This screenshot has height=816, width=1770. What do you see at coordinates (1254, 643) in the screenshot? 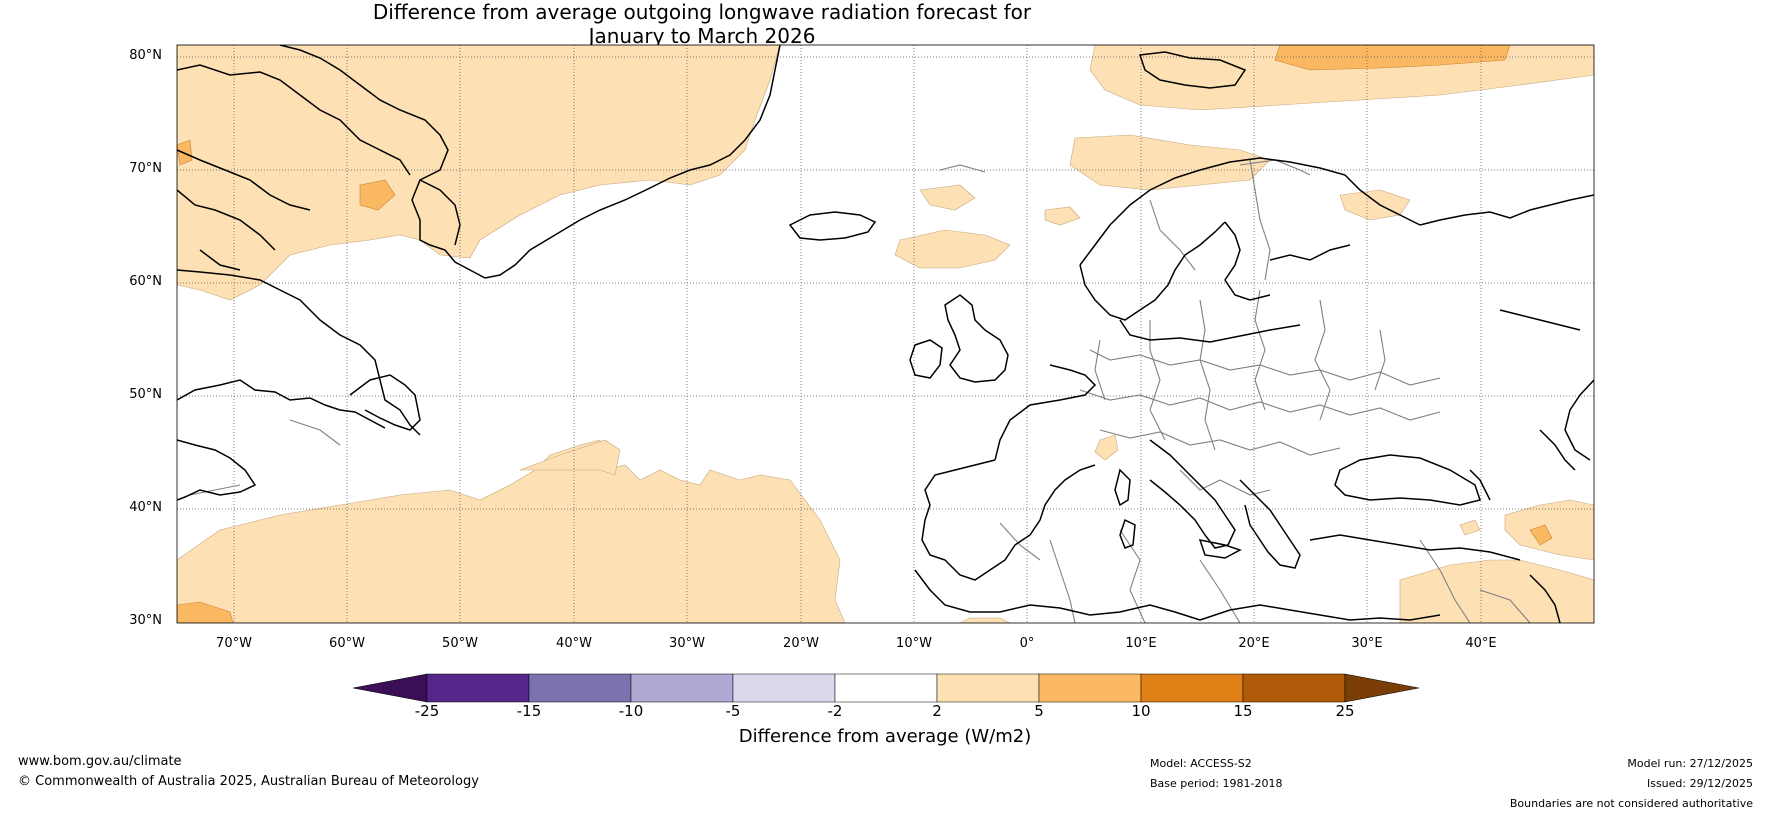
I see `lon-label-20e: 20°E` at bounding box center [1254, 643].